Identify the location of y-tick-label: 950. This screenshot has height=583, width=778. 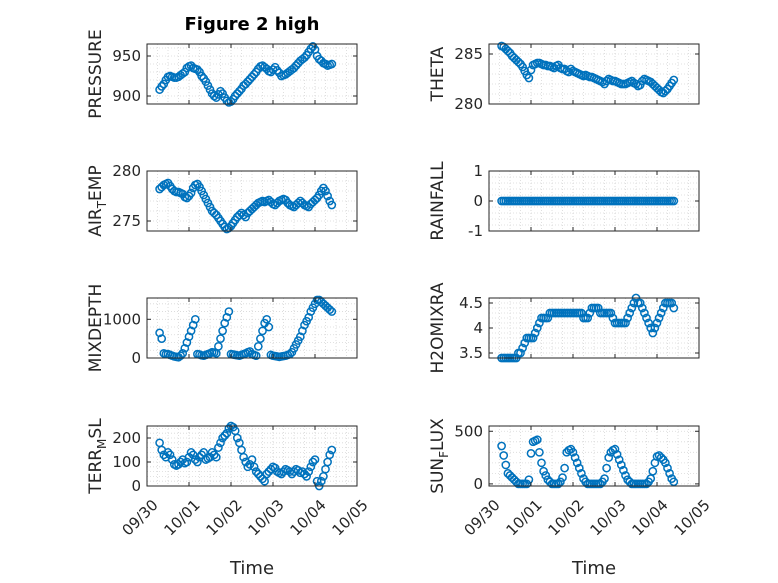
(126, 56).